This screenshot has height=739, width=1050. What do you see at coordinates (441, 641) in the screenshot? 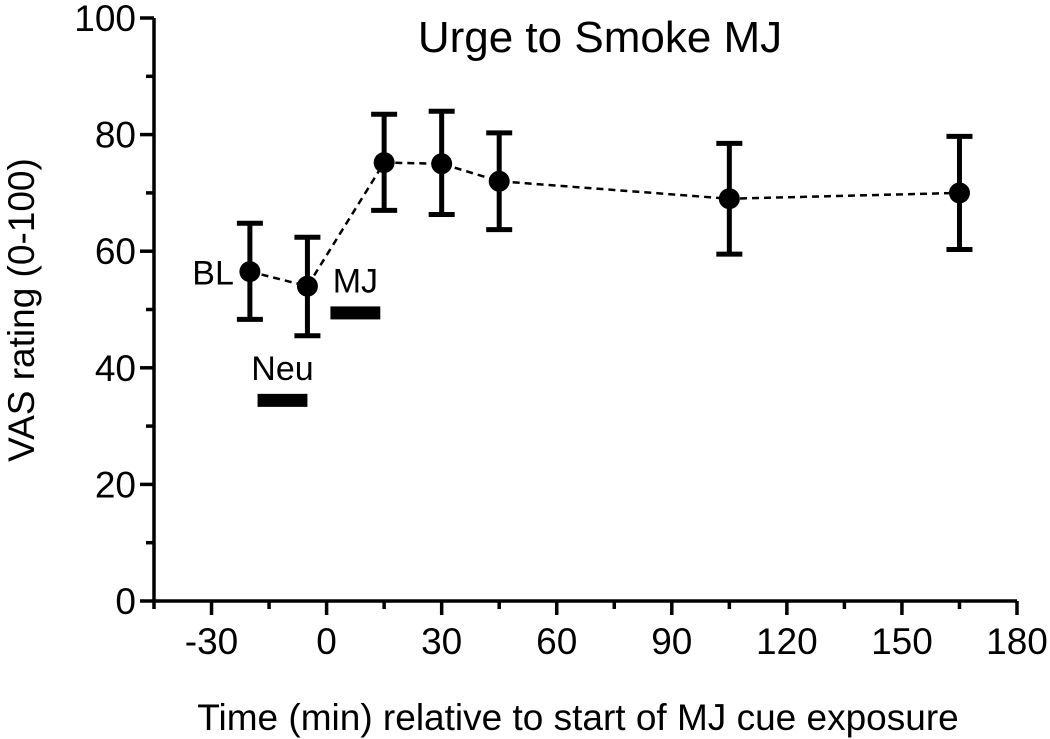
I see `x-tick-label: 30` at bounding box center [441, 641].